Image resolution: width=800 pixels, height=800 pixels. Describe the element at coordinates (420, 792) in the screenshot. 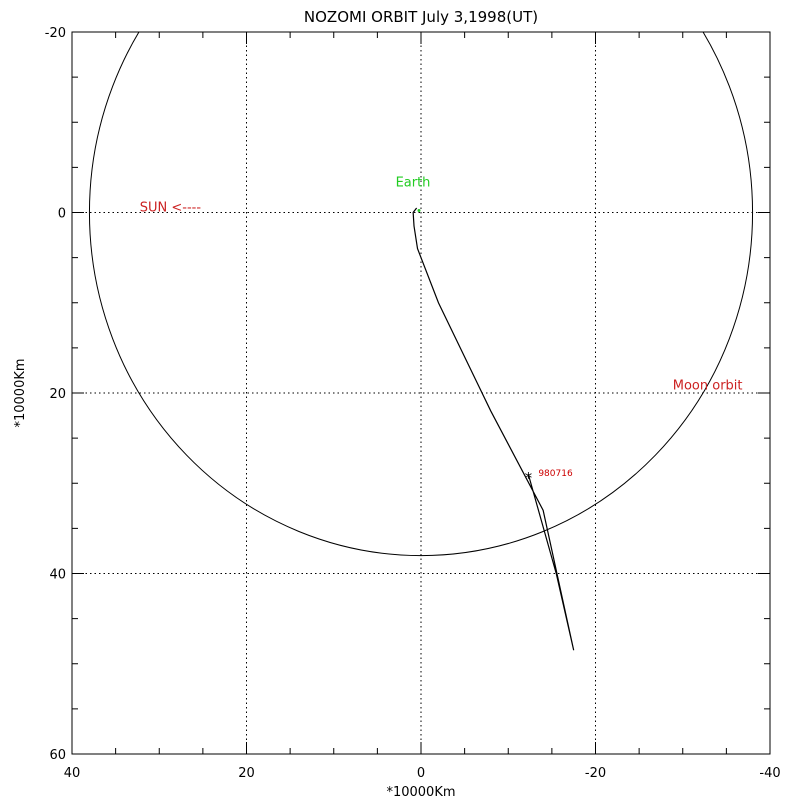

I see `x-axis-label: *10000Km` at that location.